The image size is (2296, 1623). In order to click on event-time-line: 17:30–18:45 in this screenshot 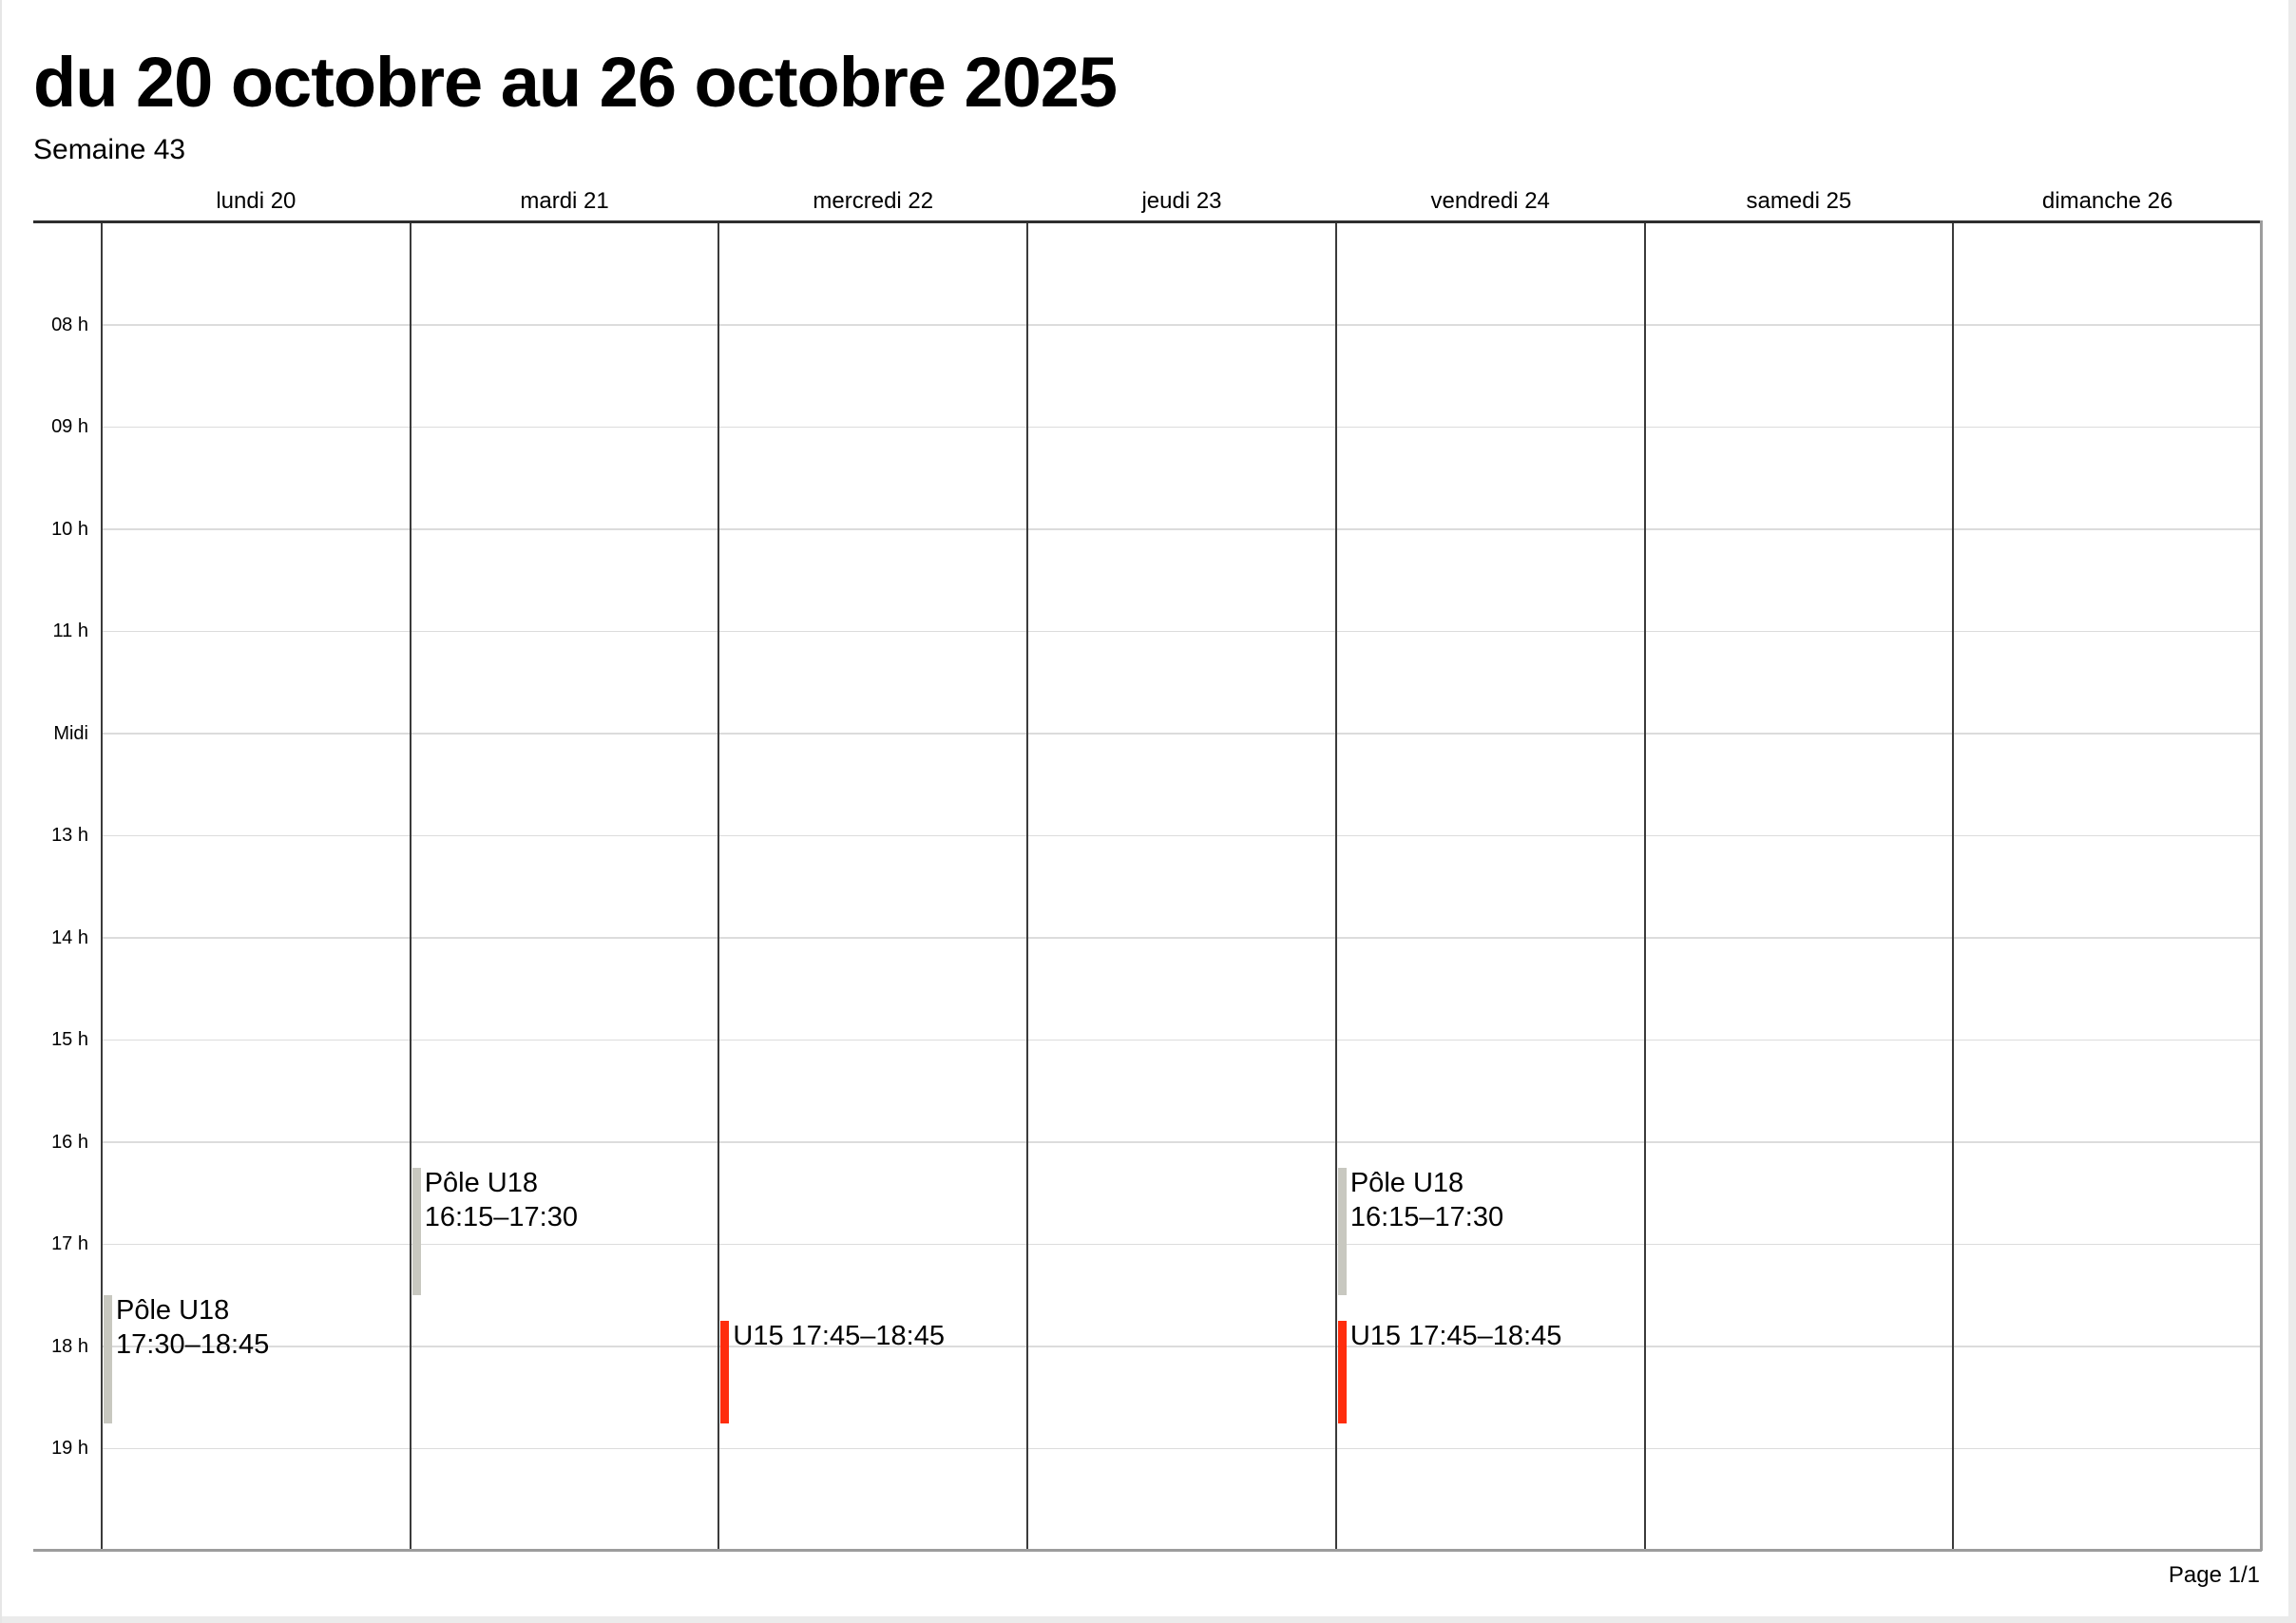, I will do `click(193, 1345)`.